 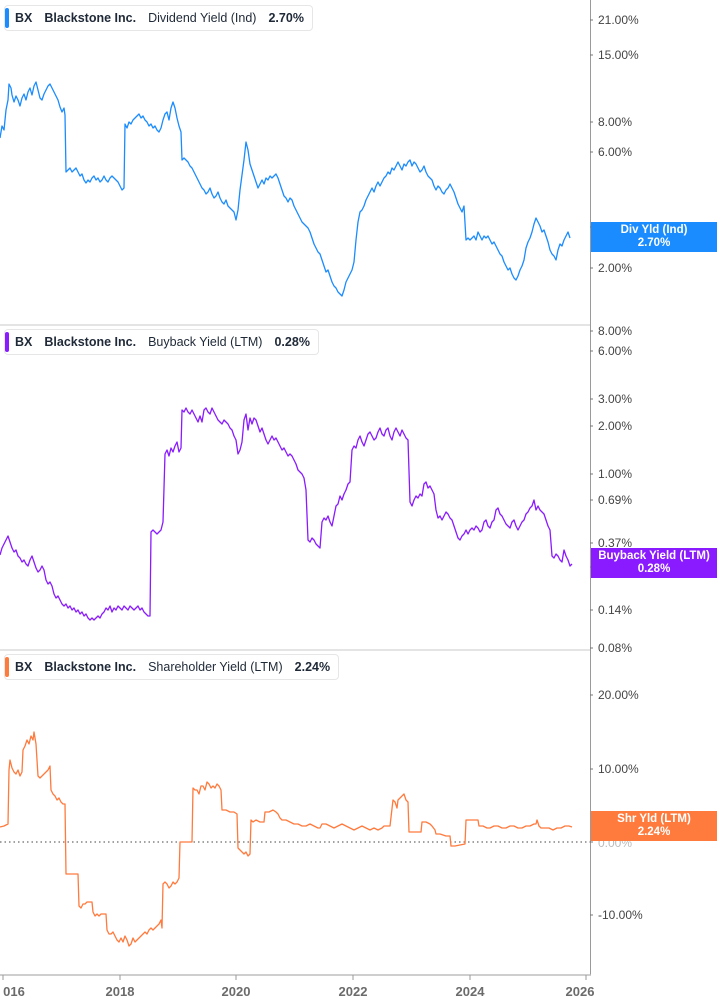 What do you see at coordinates (654, 230) in the screenshot?
I see `badge-label: Div Yld (Ind)` at bounding box center [654, 230].